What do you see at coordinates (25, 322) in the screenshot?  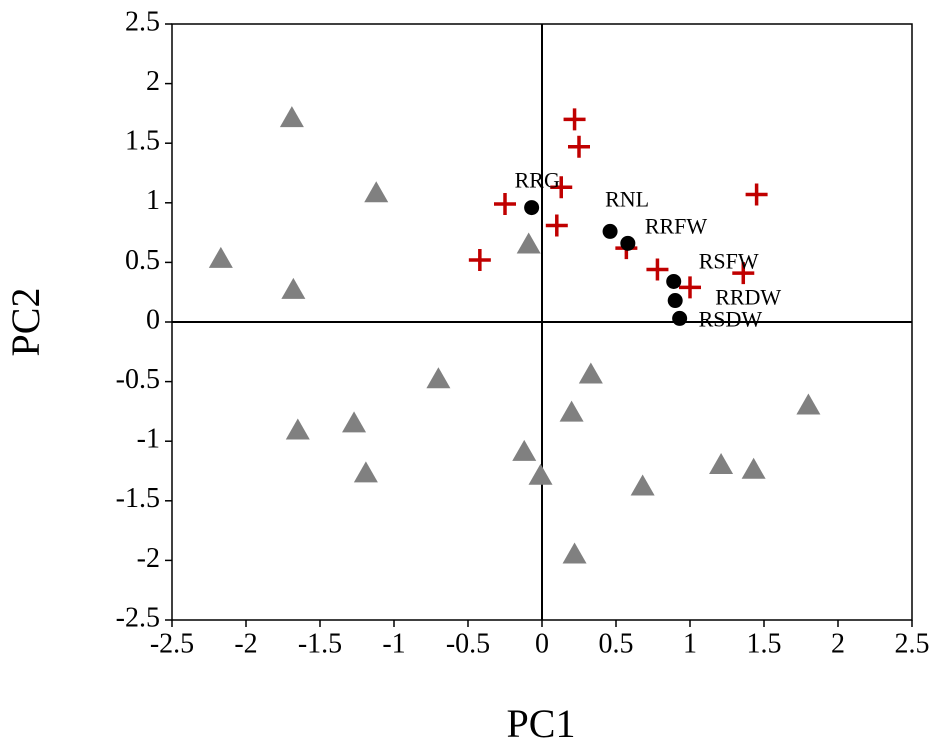 I see `y-axis-label: PC2` at bounding box center [25, 322].